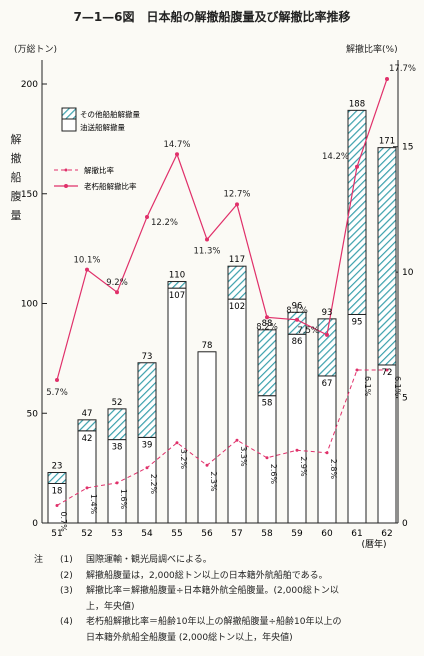 This screenshot has width=424, height=656. Describe the element at coordinates (87, 414) in the screenshot. I see `bar-total-label: 47` at that location.